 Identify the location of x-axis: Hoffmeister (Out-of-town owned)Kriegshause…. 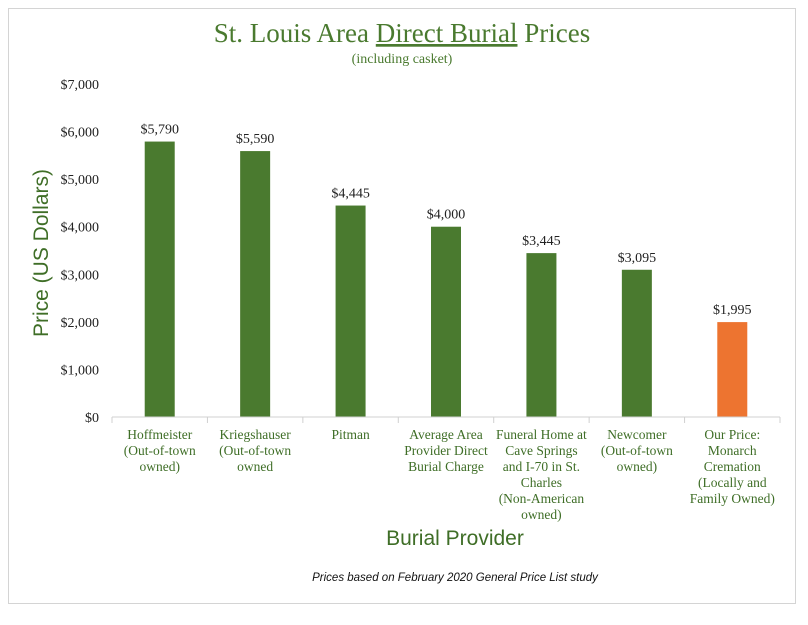
(446, 469).